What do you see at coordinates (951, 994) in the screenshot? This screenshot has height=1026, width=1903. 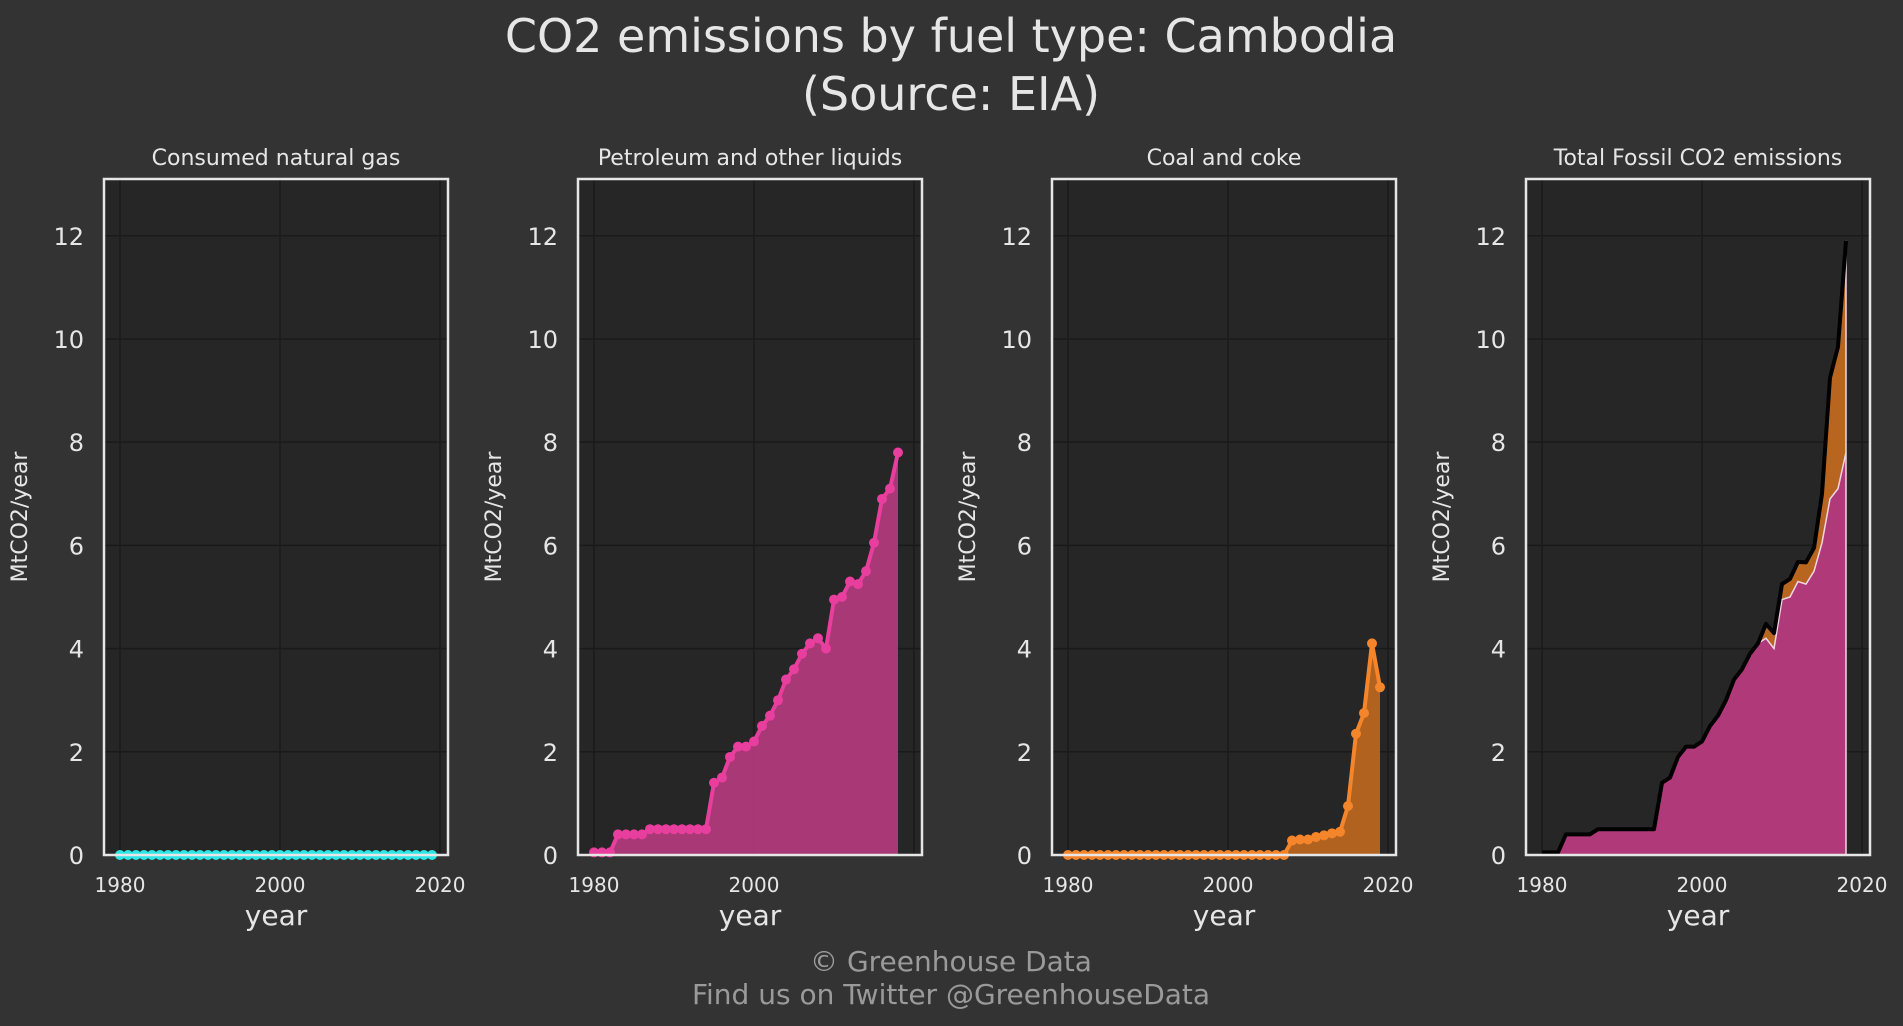 I see `footer-twitter: Find us on Twitter @GreenhouseData` at bounding box center [951, 994].